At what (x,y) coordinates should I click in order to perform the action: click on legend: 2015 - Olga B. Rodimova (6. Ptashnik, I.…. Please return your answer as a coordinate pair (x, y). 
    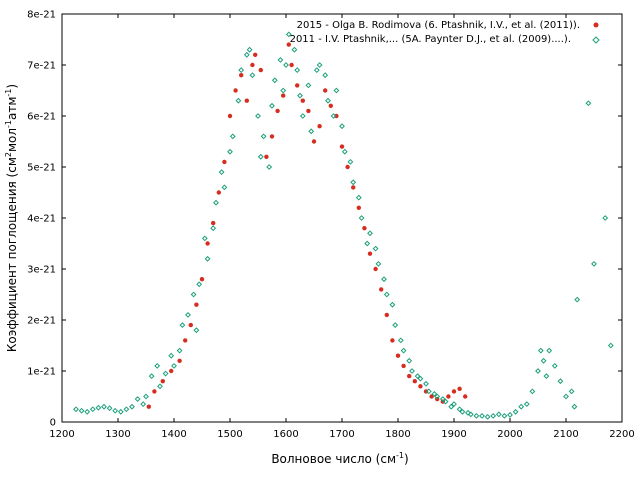
    Looking at the image, I should click on (445, 32).